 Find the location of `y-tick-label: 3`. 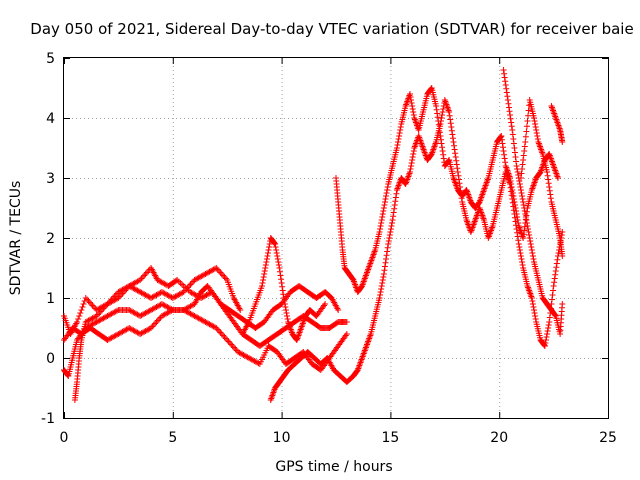

y-tick-label: 3 is located at coordinates (50, 179).